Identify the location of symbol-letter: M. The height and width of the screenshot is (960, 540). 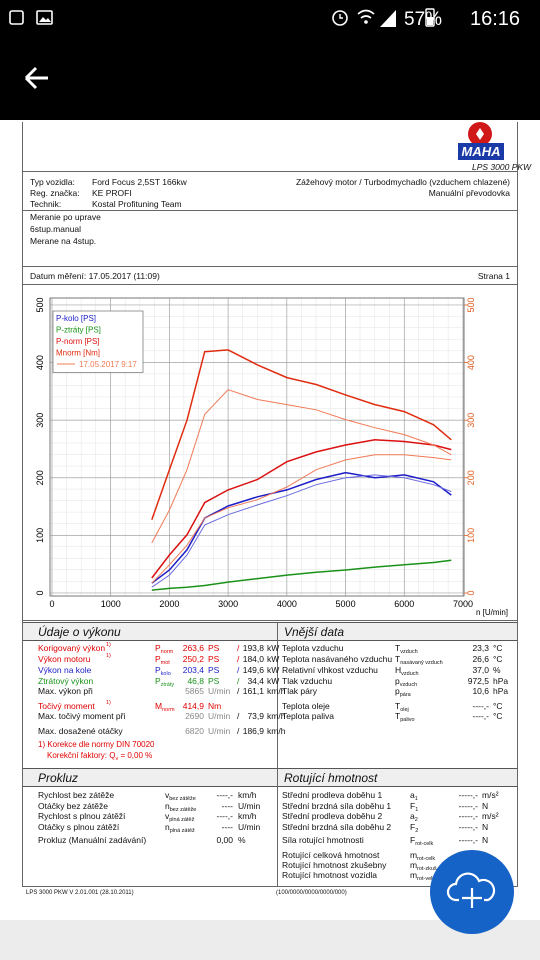
(159, 706).